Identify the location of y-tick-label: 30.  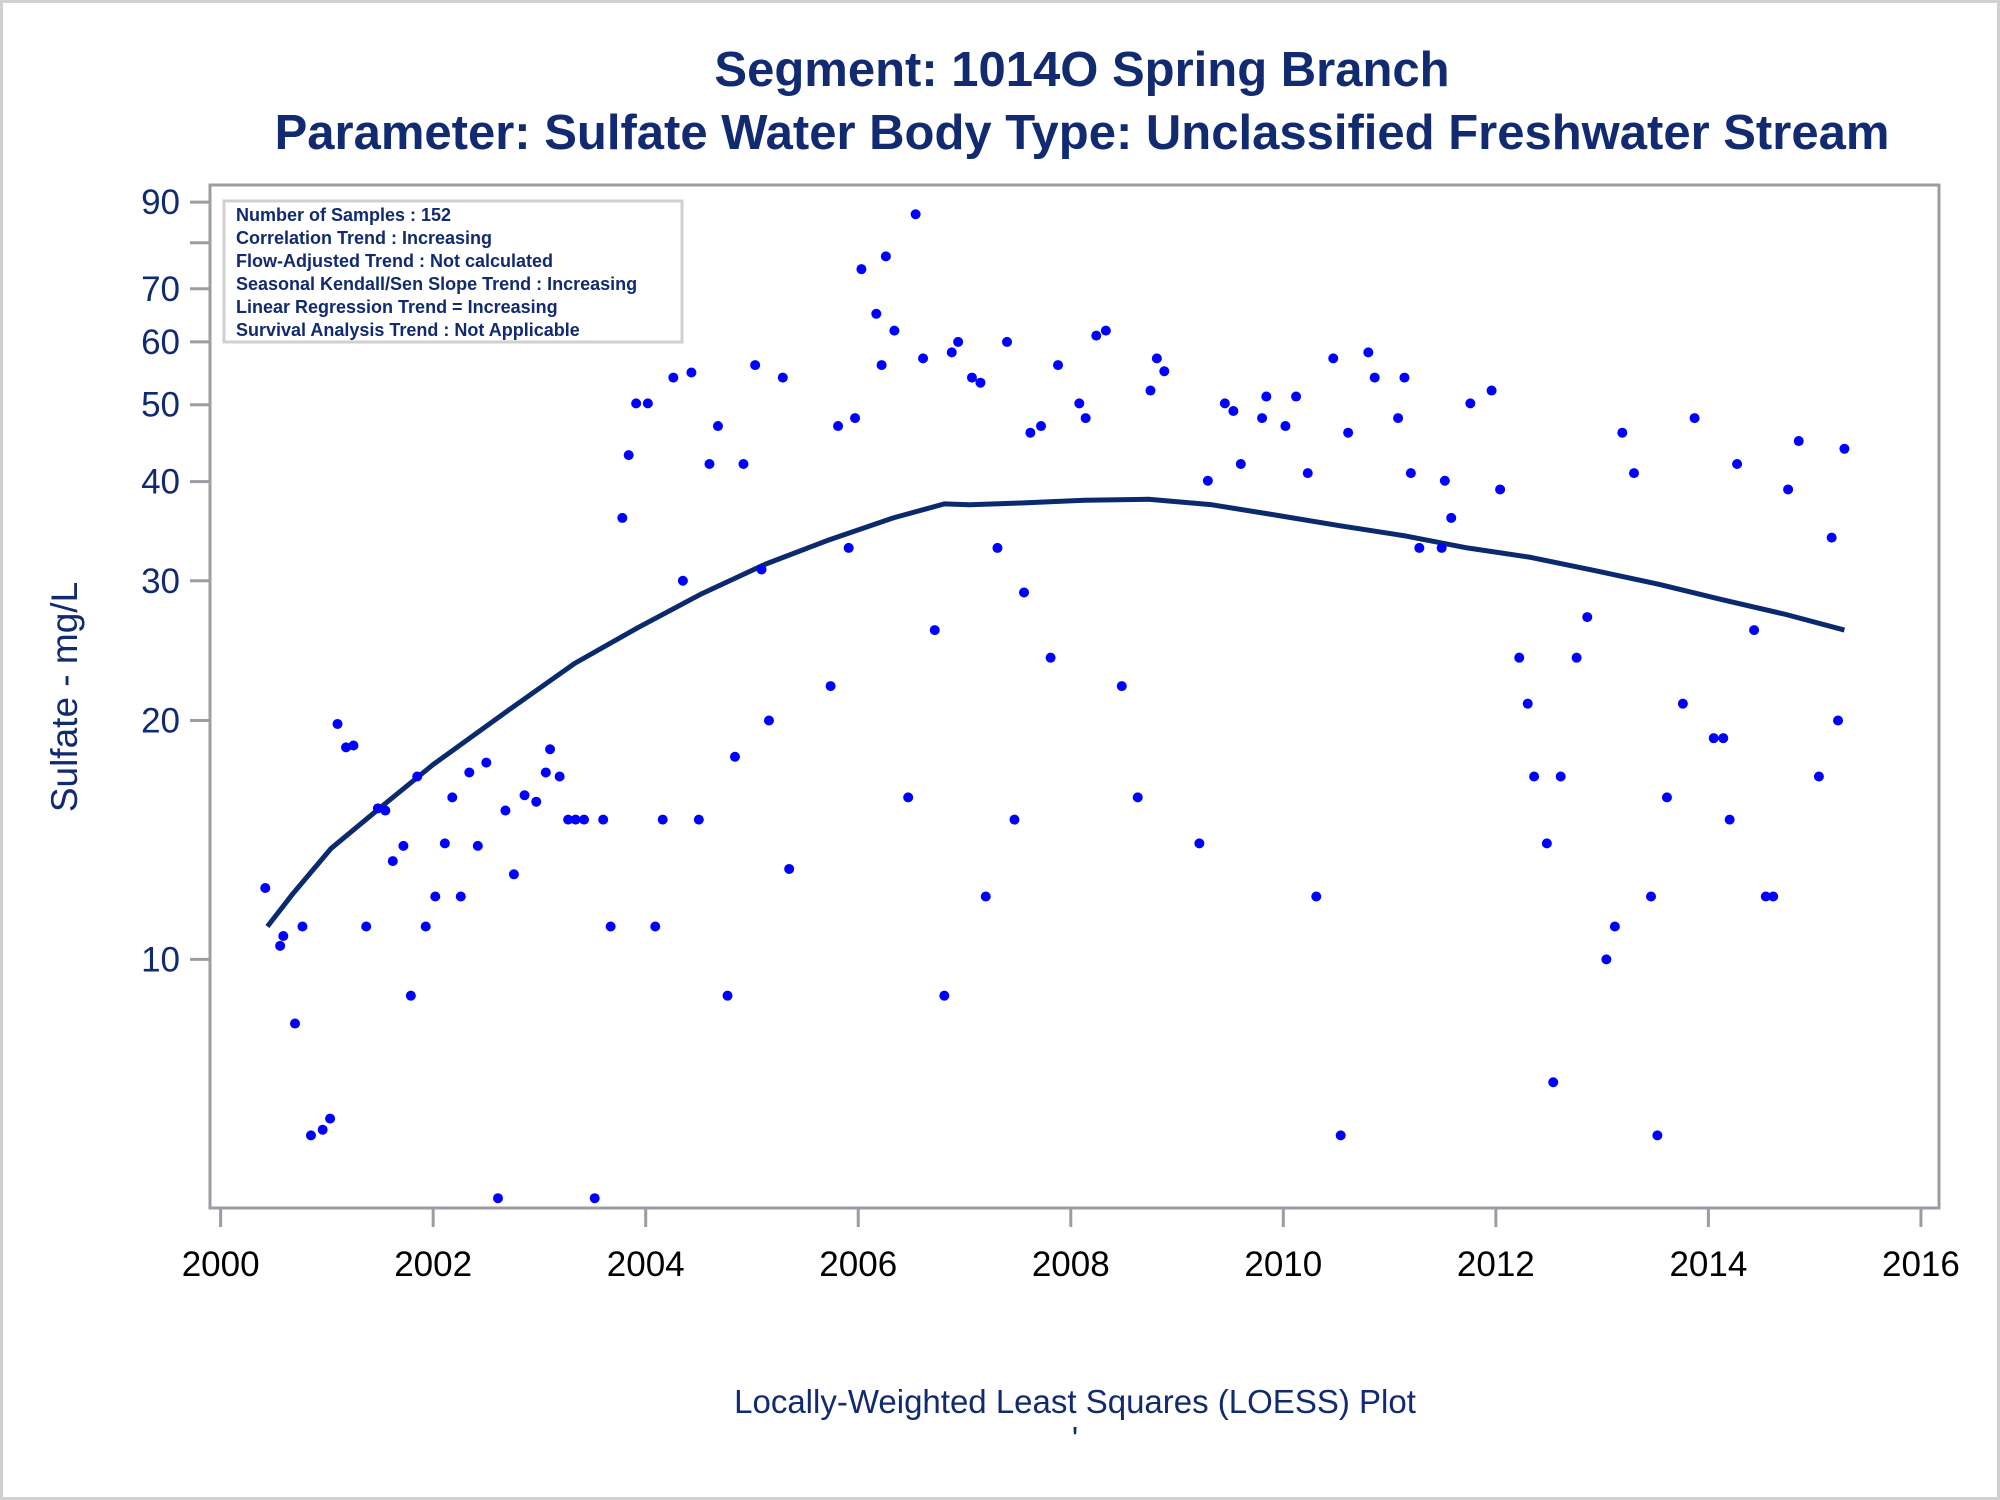
(160, 581).